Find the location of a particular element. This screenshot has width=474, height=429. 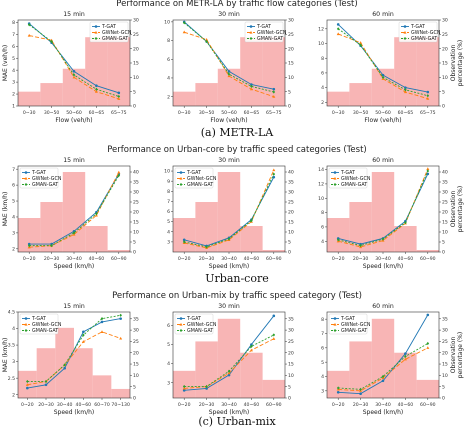

x-tick-label: 60~65 is located at coordinates (406, 113).